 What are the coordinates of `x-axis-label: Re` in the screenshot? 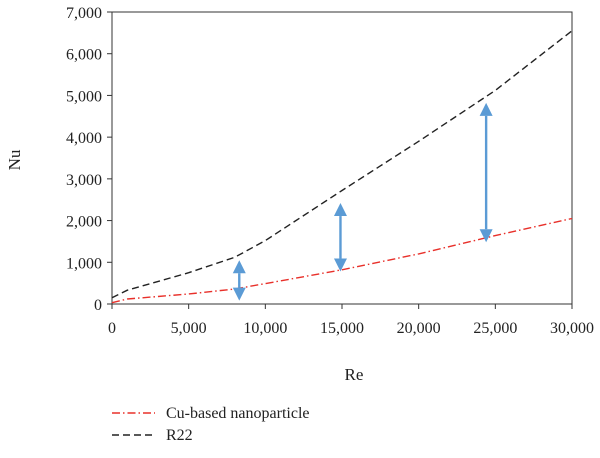 It's located at (354, 374).